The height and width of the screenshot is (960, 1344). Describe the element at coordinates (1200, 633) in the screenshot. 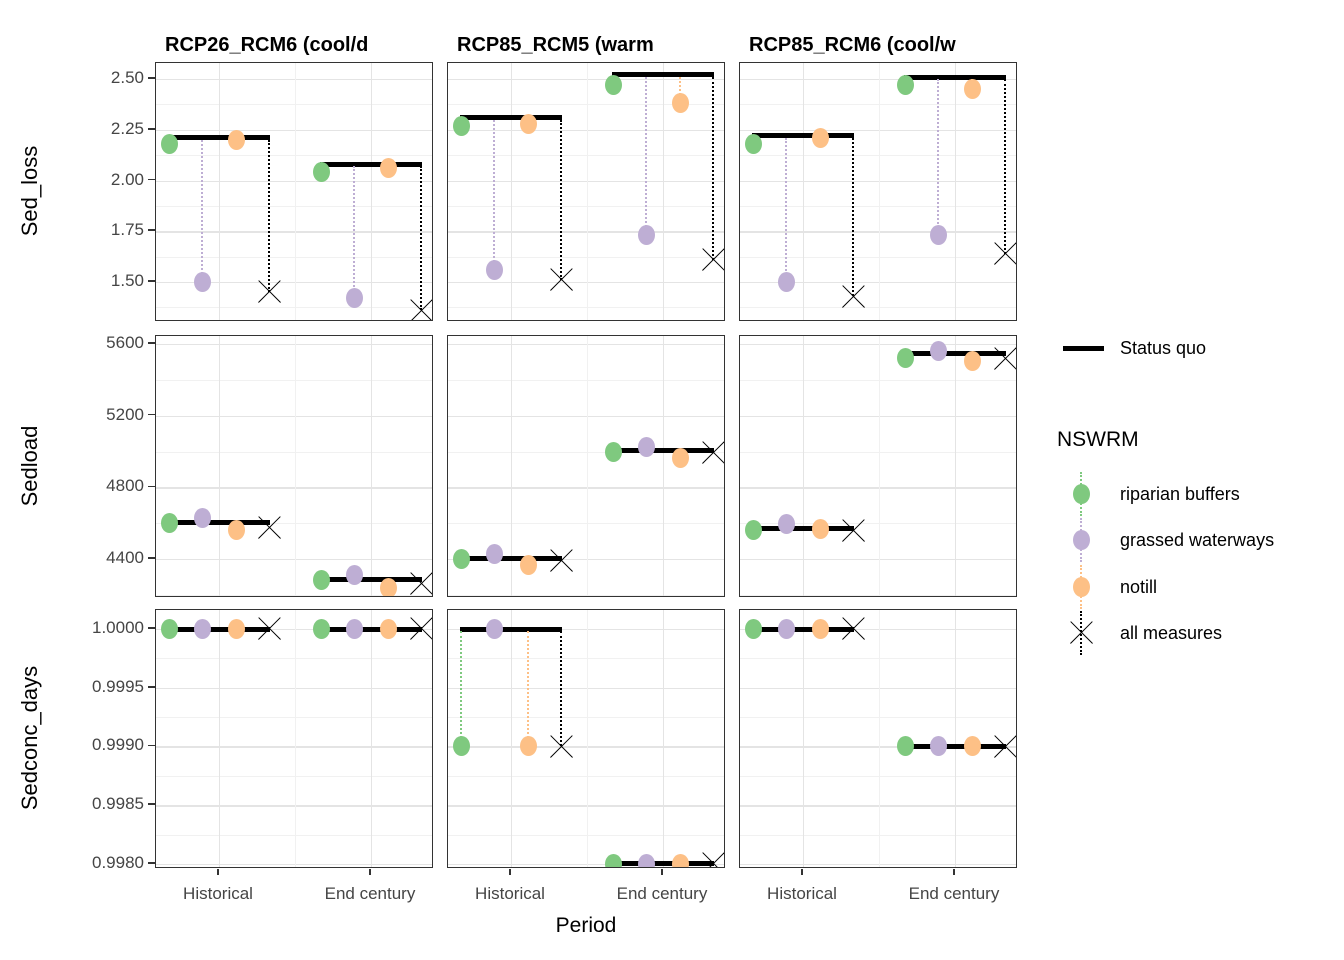

I see `legend-item-all-measures: all measures` at that location.